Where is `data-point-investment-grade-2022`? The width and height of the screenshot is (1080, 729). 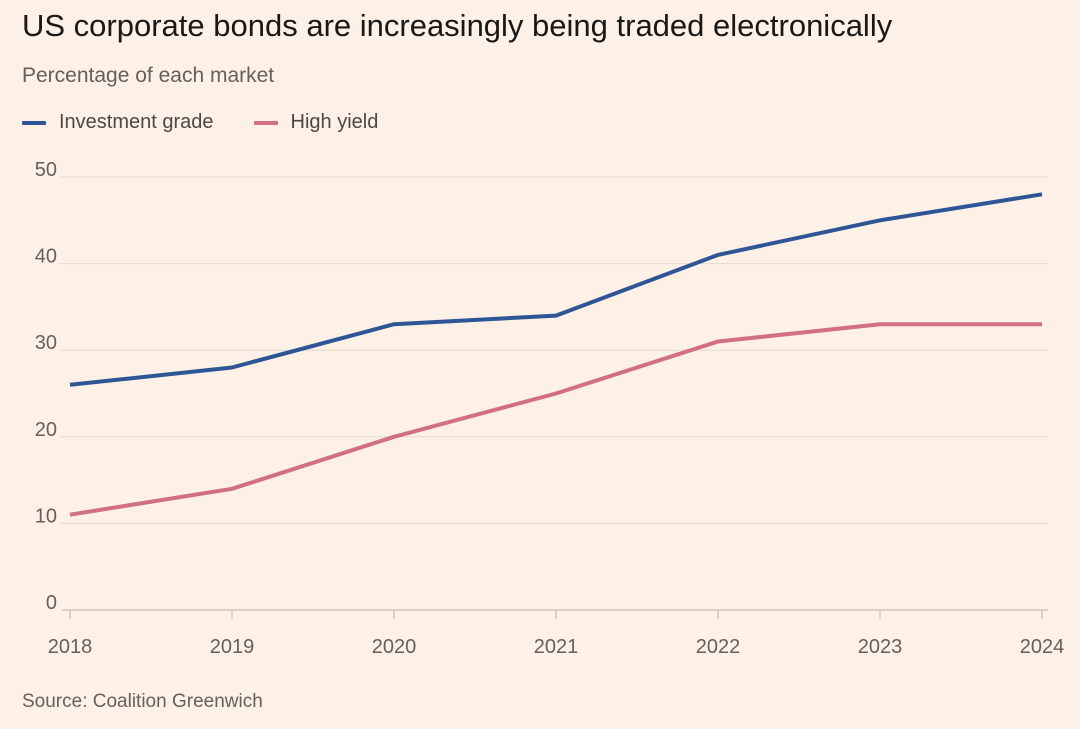 data-point-investment-grade-2022 is located at coordinates (718, 255).